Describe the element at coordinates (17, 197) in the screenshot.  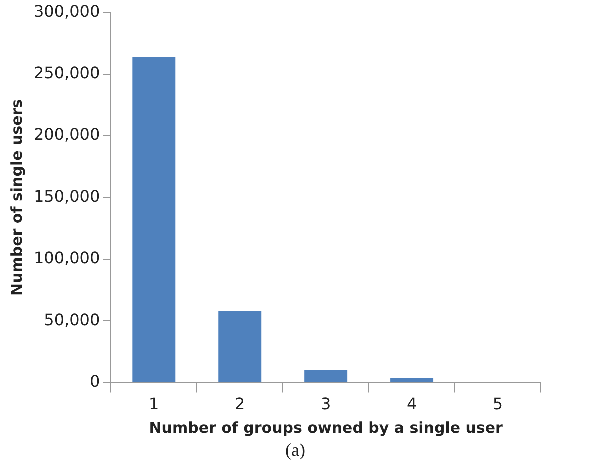
I see `y-axis-title: Number of single users` at that location.